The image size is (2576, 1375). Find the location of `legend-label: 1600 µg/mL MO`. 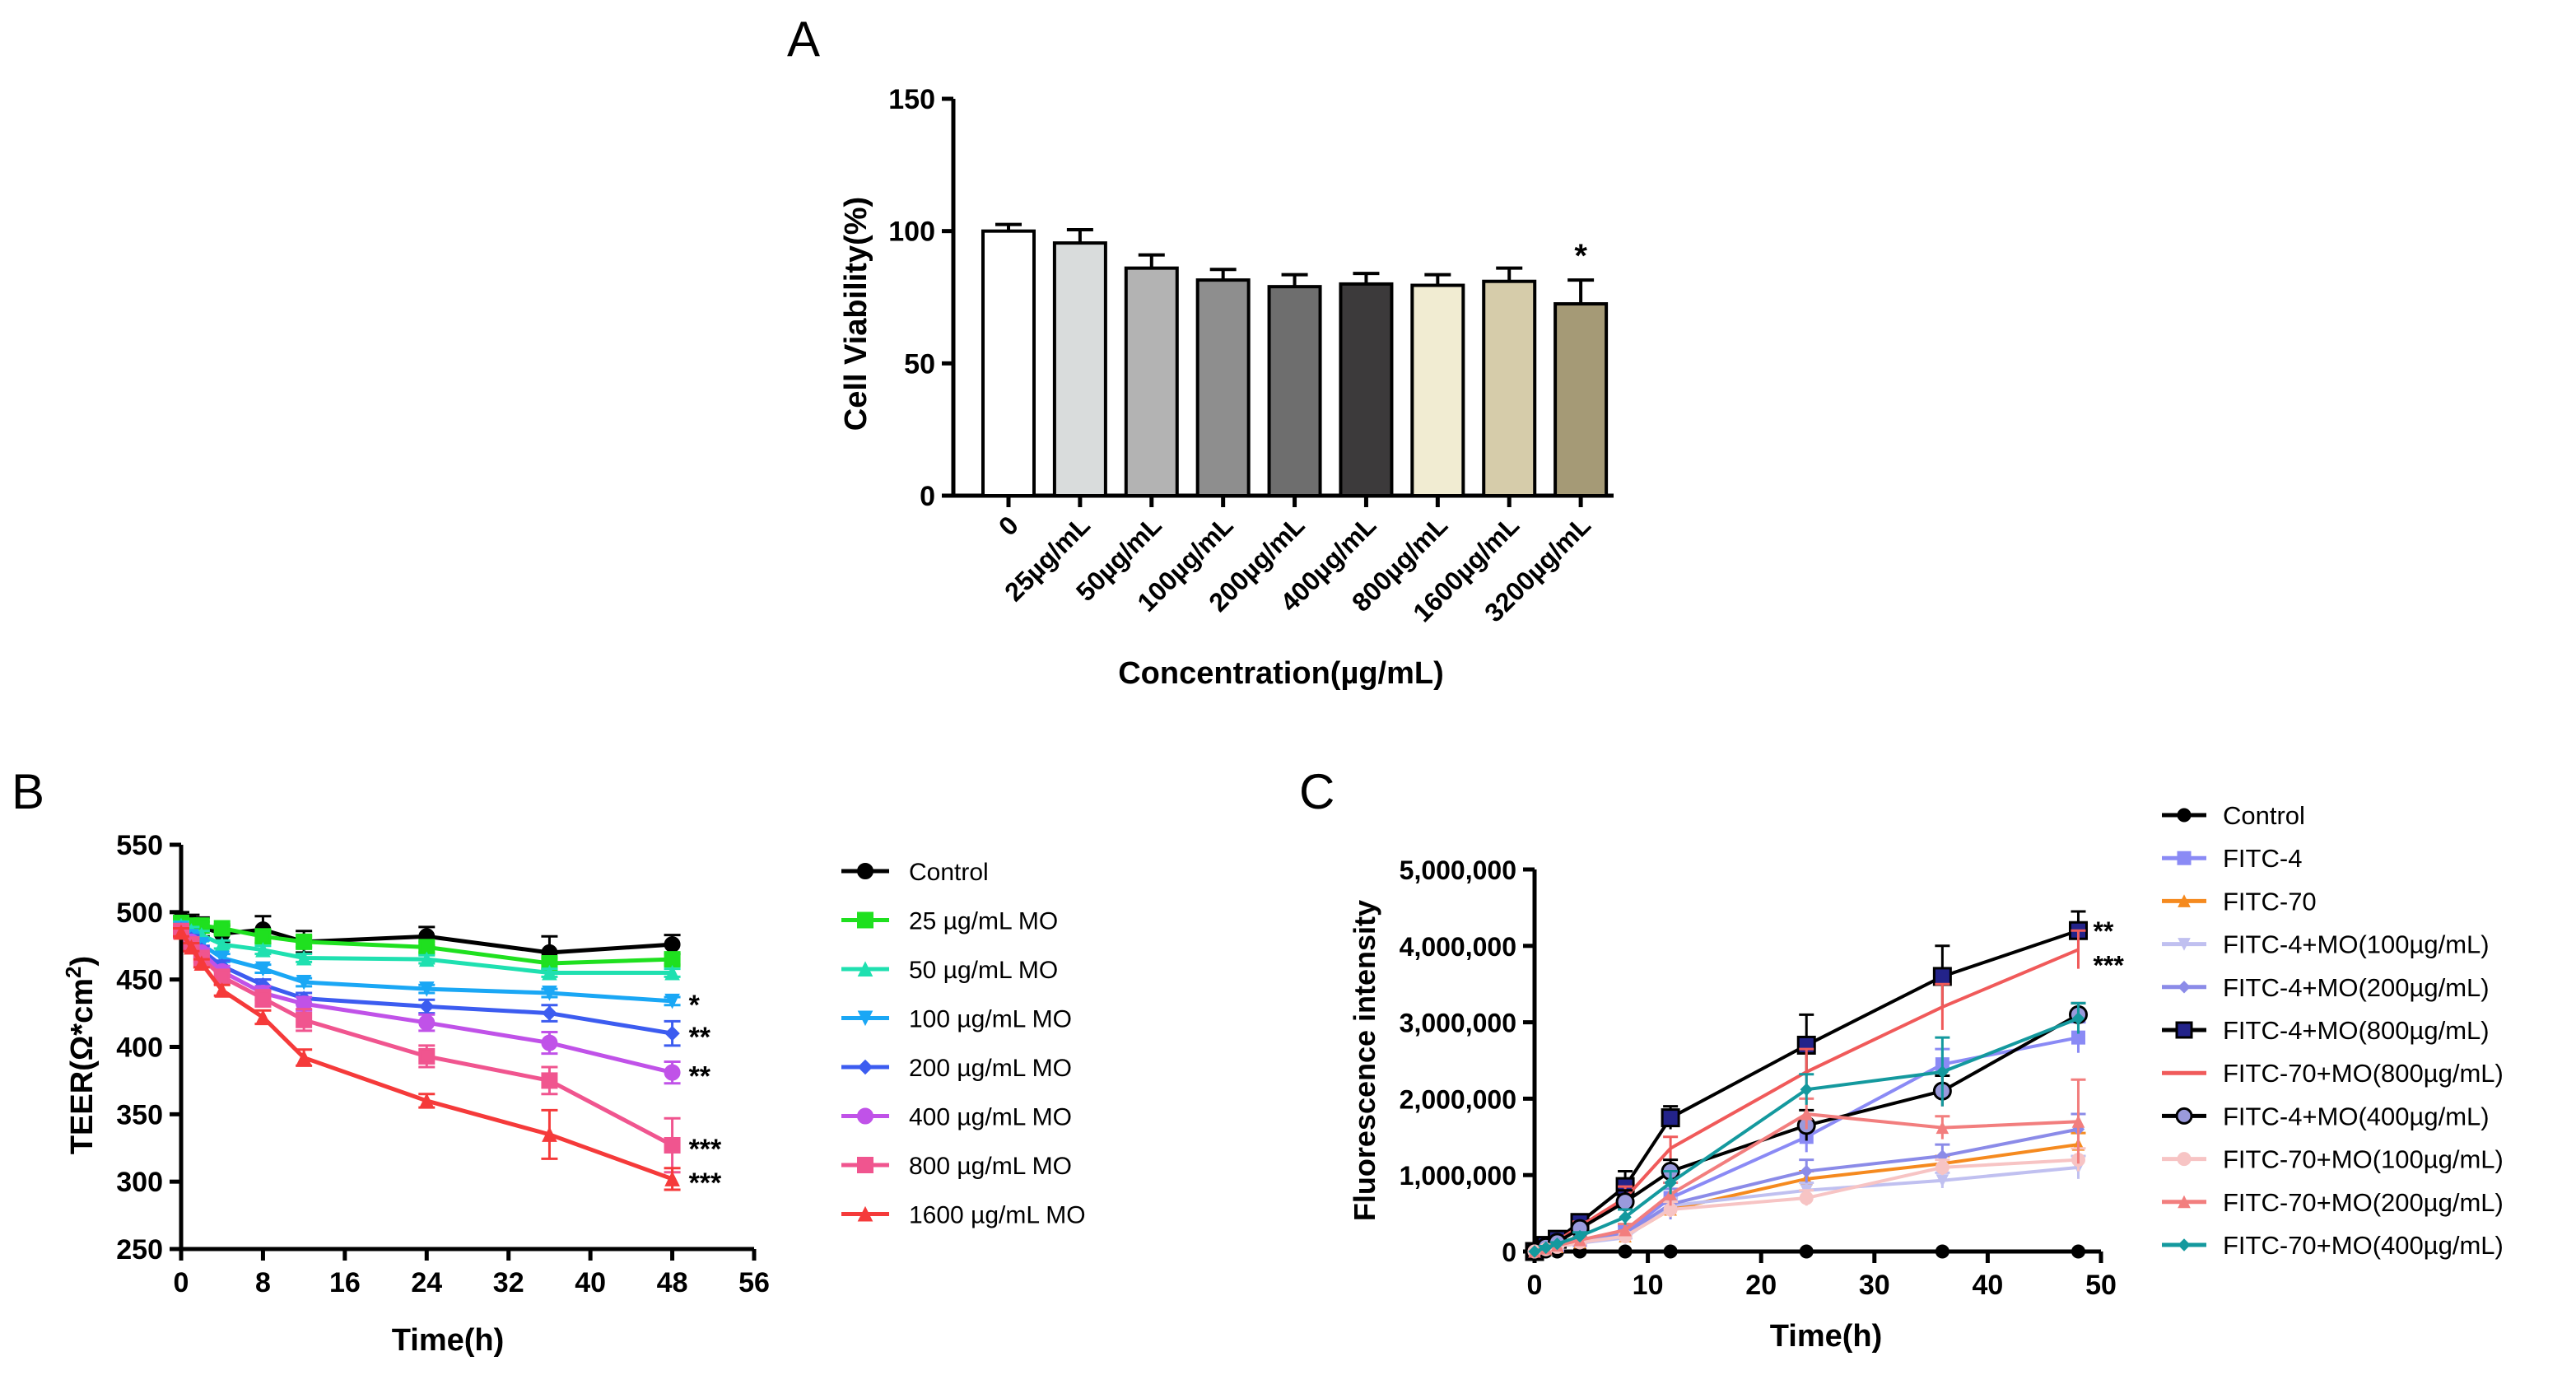

legend-label: 1600 µg/mL MO is located at coordinates (997, 1215).